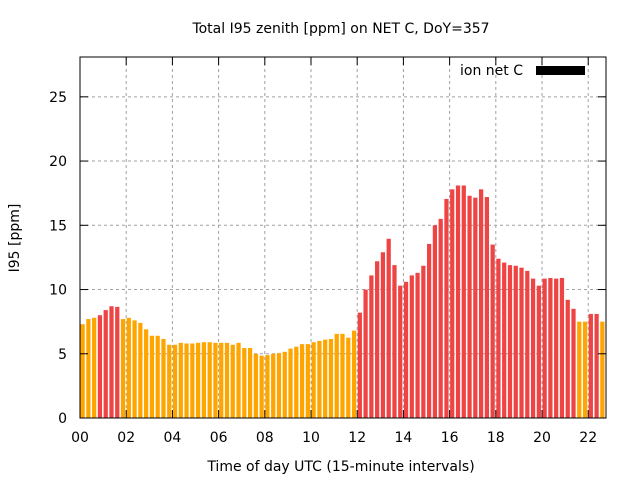 This screenshot has width=640, height=484. Describe the element at coordinates (403, 438) in the screenshot. I see `x-tick-label: 14` at that location.